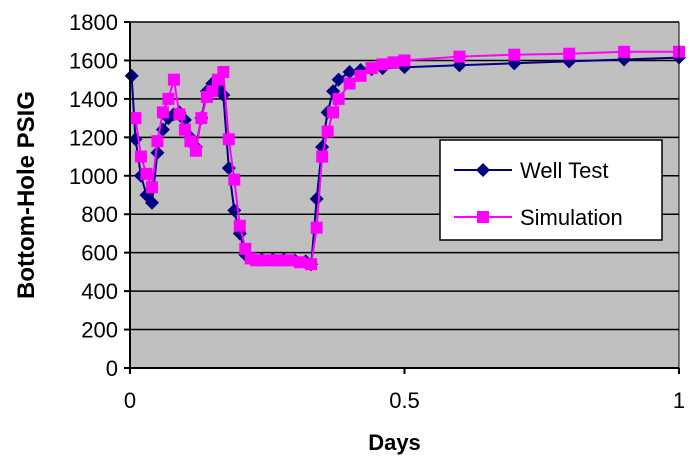 The image size is (696, 461). I want to click on y-tick-label: 1600, so click(93, 60).